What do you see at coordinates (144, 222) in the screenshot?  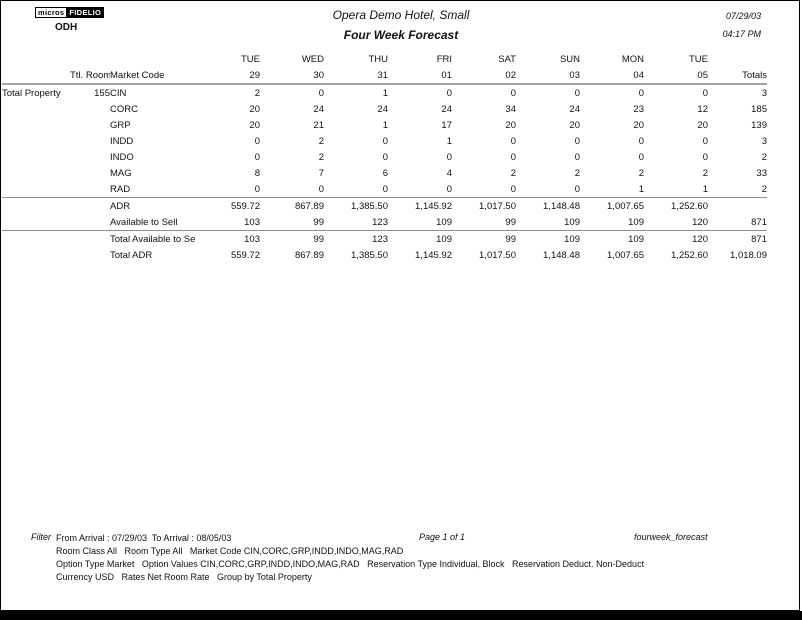 I see `summary-label: Available to Sell` at bounding box center [144, 222].